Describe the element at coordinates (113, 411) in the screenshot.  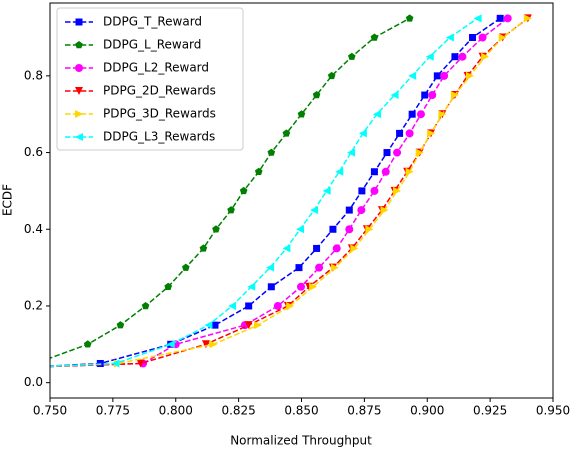
I see `x-tick-label: 0.775` at that location.